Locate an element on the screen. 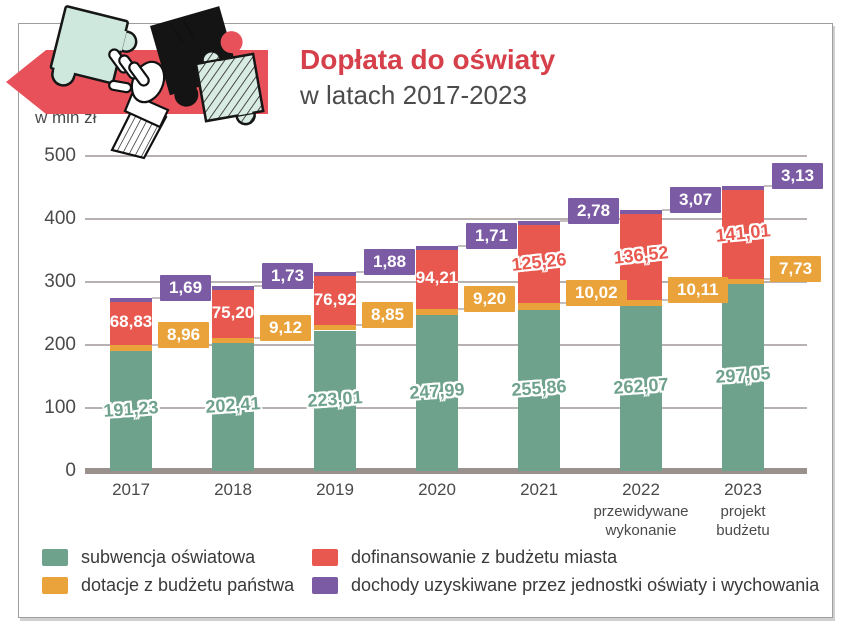  legend-item-dotacje-z-budżetu-państwa: dotacje z budżetu państwa is located at coordinates (168, 585).